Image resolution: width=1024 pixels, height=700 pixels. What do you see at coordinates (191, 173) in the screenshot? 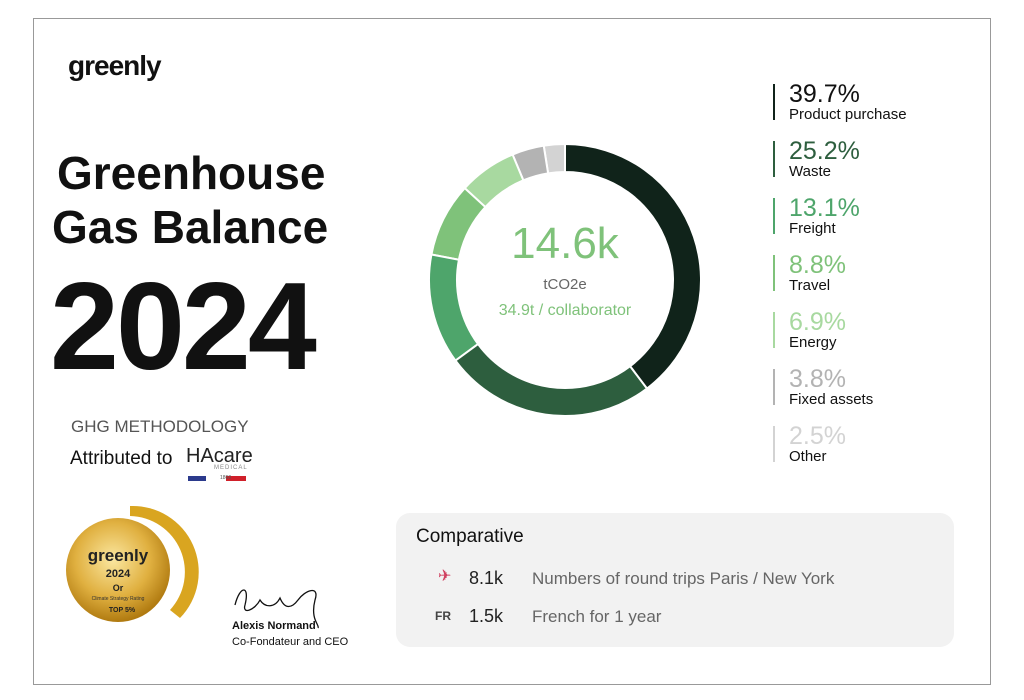
I see `title: Greenhouse` at bounding box center [191, 173].